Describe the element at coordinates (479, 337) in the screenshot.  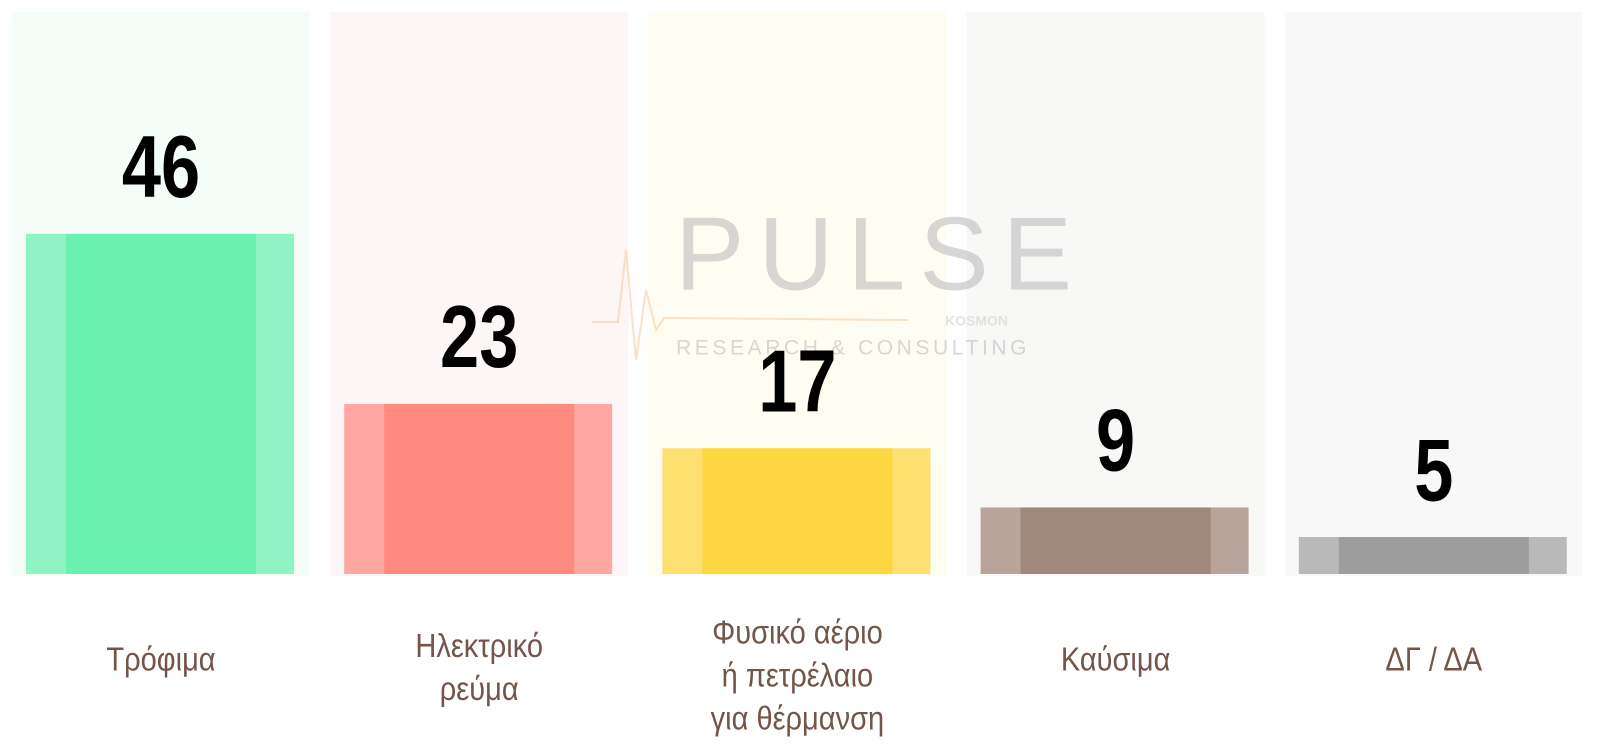
I see `value-label: 23` at that location.